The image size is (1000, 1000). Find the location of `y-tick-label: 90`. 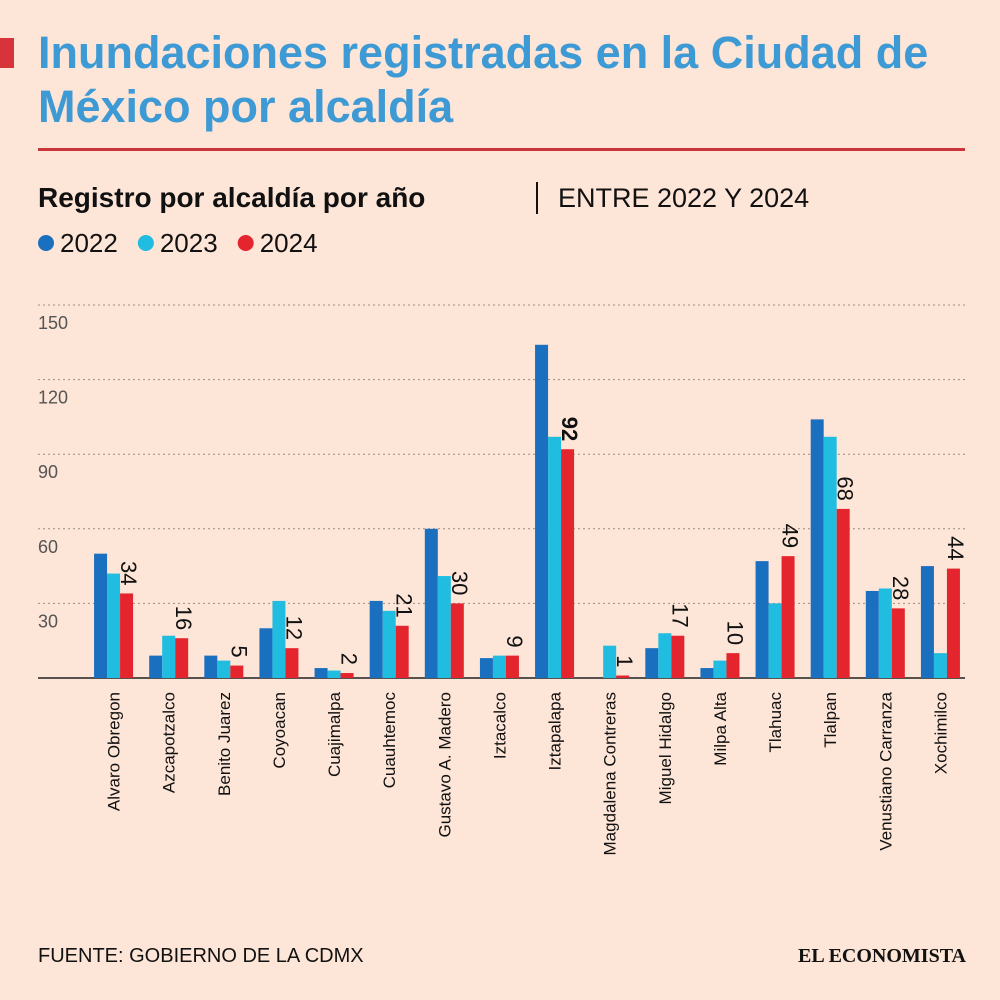

y-tick-label: 90 is located at coordinates (48, 472).